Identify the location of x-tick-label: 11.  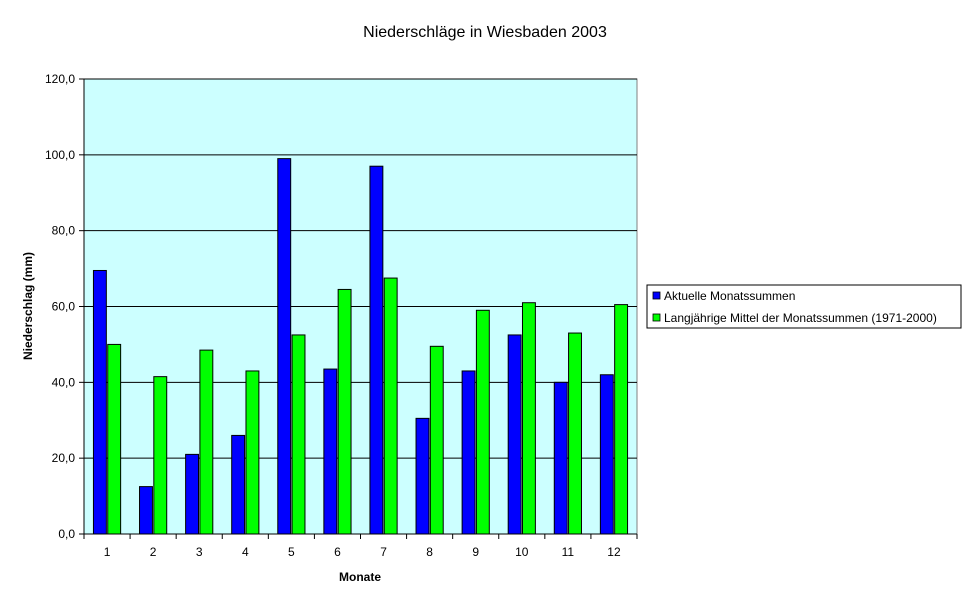
(568, 552).